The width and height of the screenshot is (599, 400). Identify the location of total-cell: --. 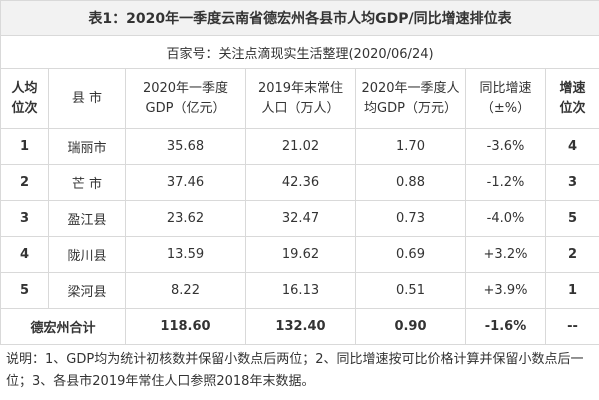
(571, 326).